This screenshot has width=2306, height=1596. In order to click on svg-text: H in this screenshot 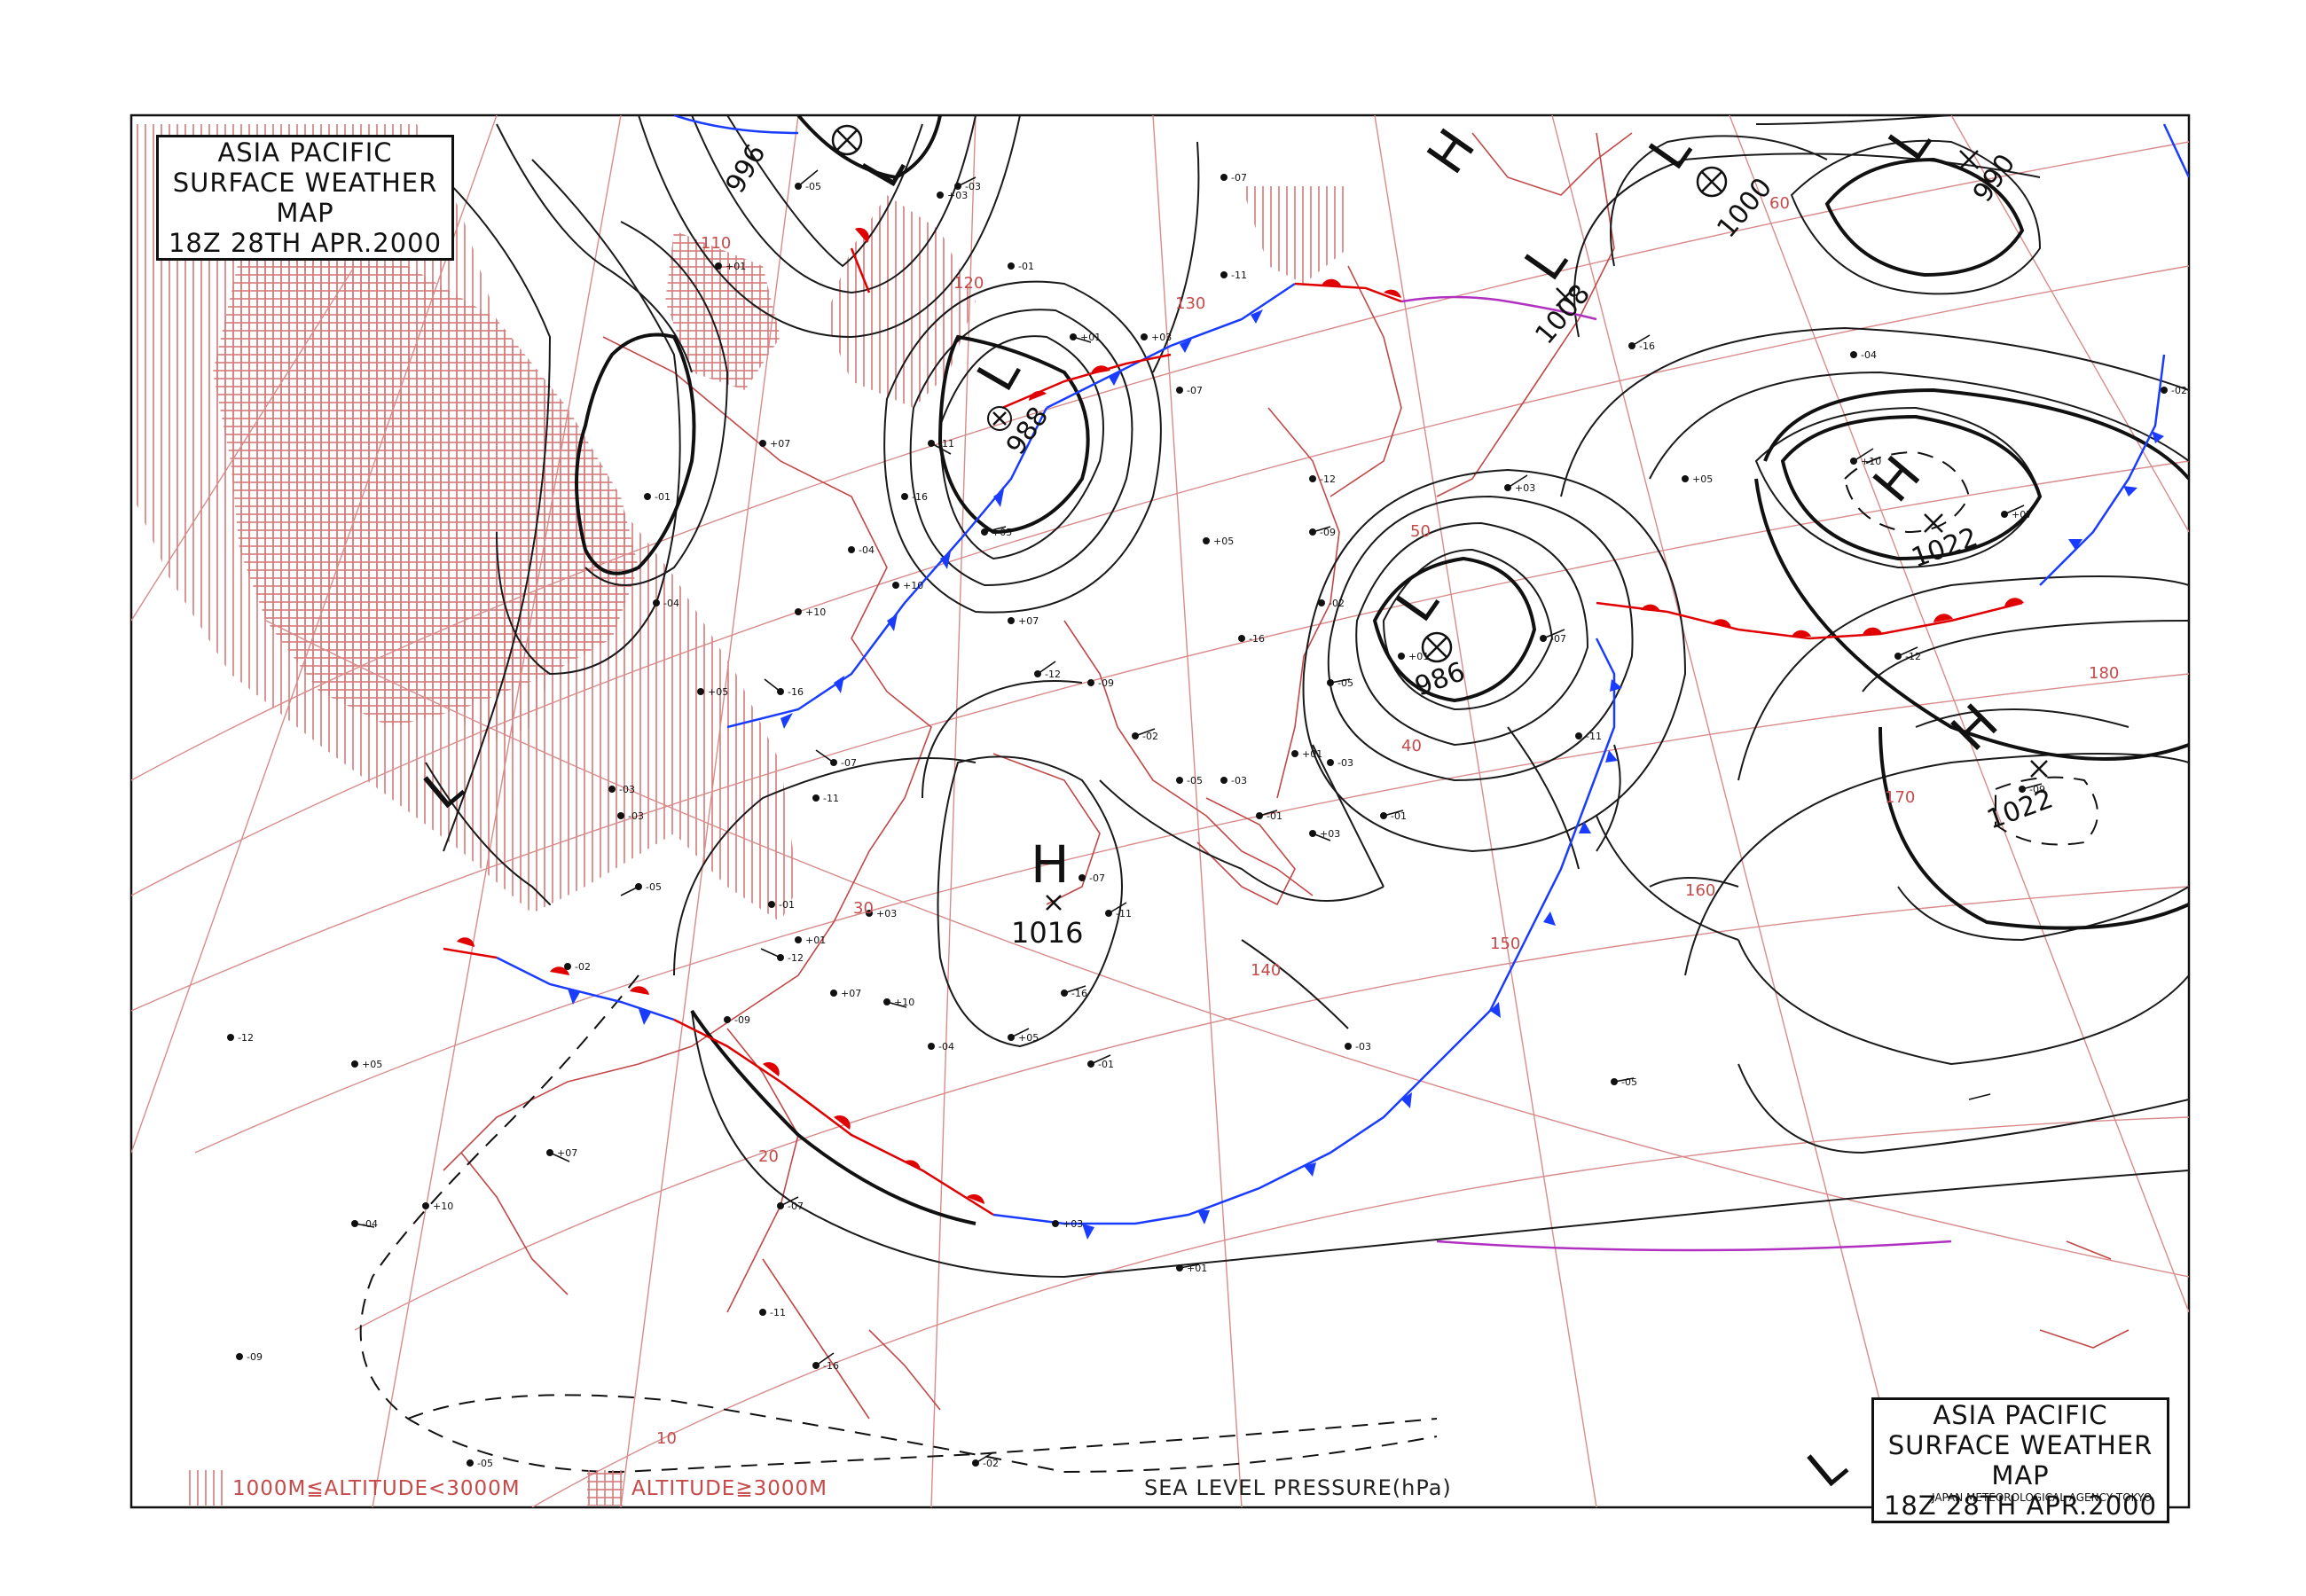, I will do `click(1050, 864)`.